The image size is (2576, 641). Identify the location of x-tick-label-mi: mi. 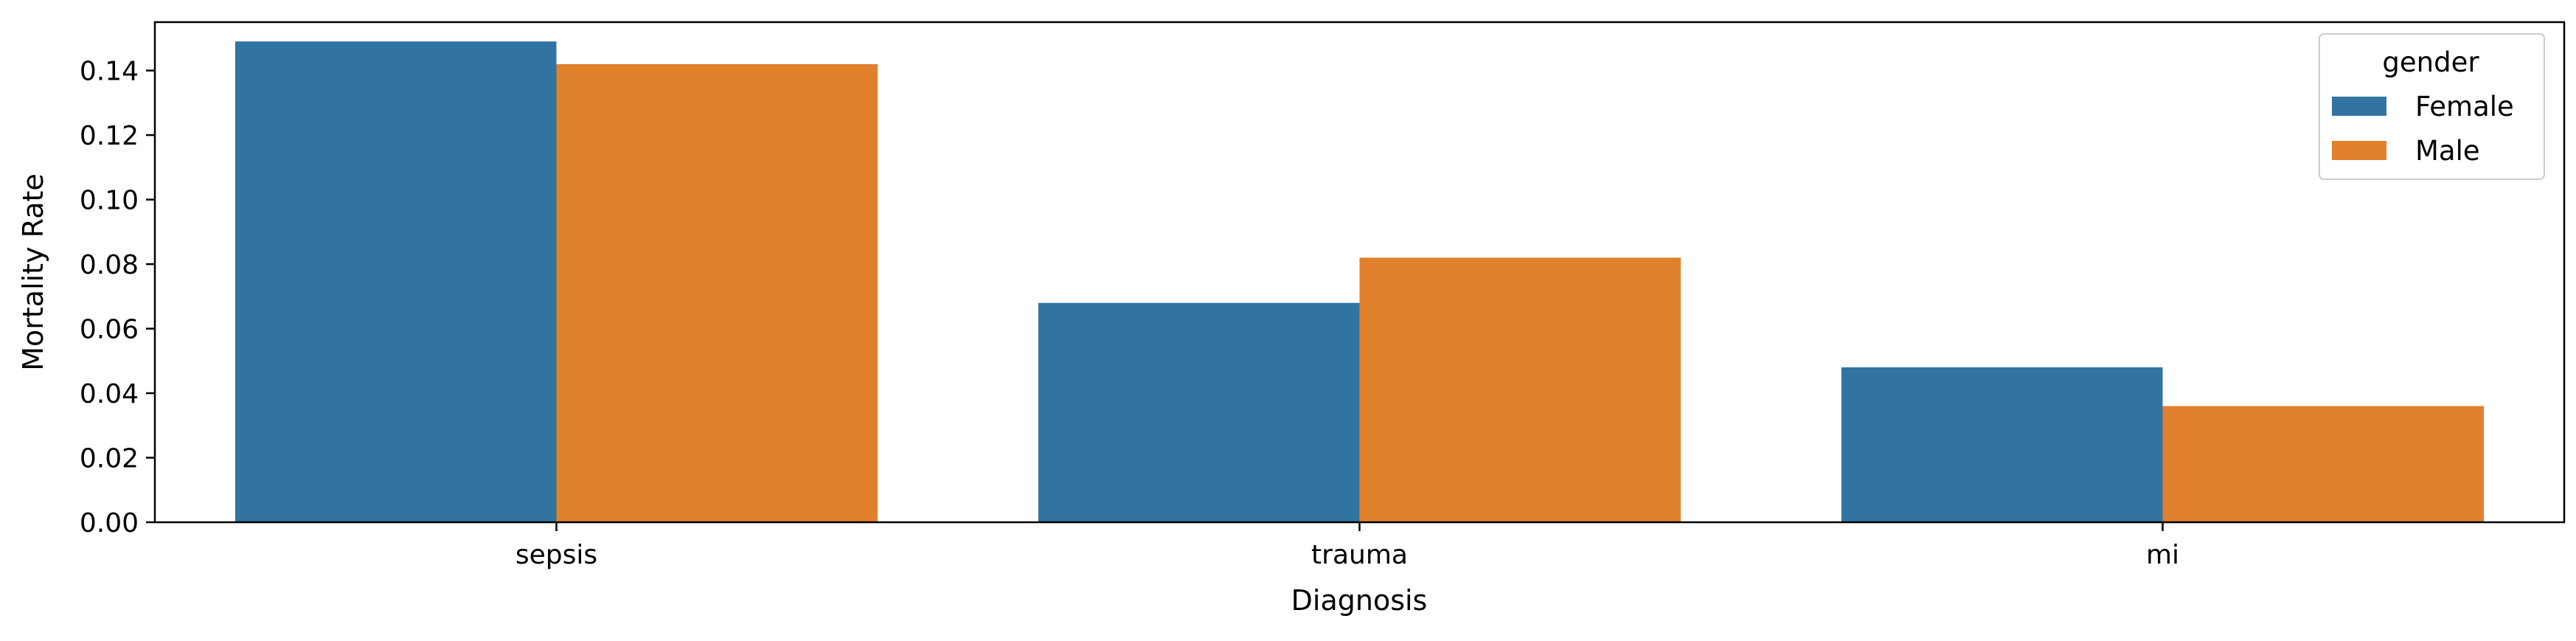
(2162, 555).